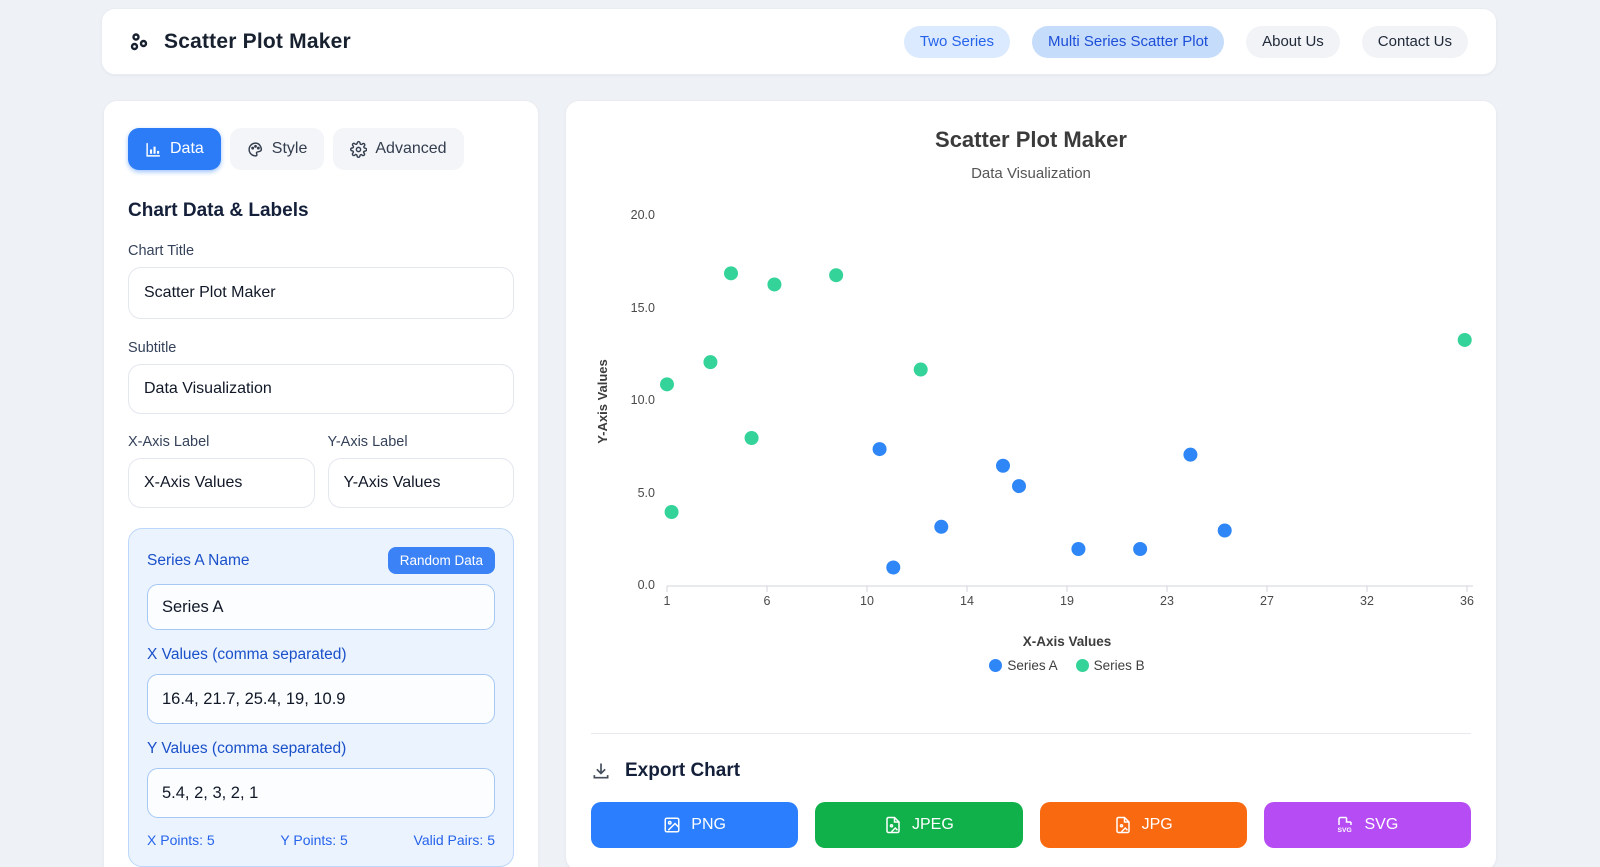 The height and width of the screenshot is (867, 1600). What do you see at coordinates (1381, 824) in the screenshot?
I see `export-svg-label: SVG` at bounding box center [1381, 824].